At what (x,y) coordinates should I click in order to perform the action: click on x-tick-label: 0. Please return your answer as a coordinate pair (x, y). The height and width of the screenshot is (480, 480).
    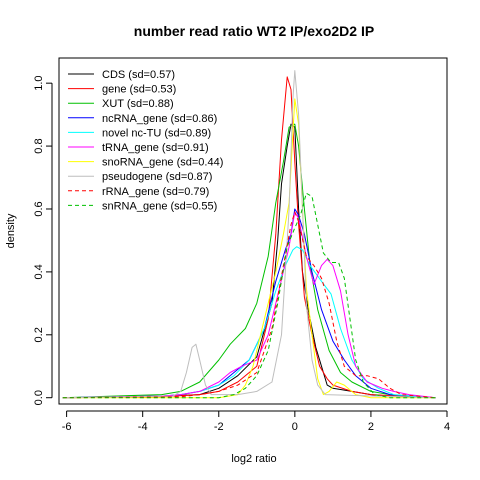
    Looking at the image, I should click on (295, 427).